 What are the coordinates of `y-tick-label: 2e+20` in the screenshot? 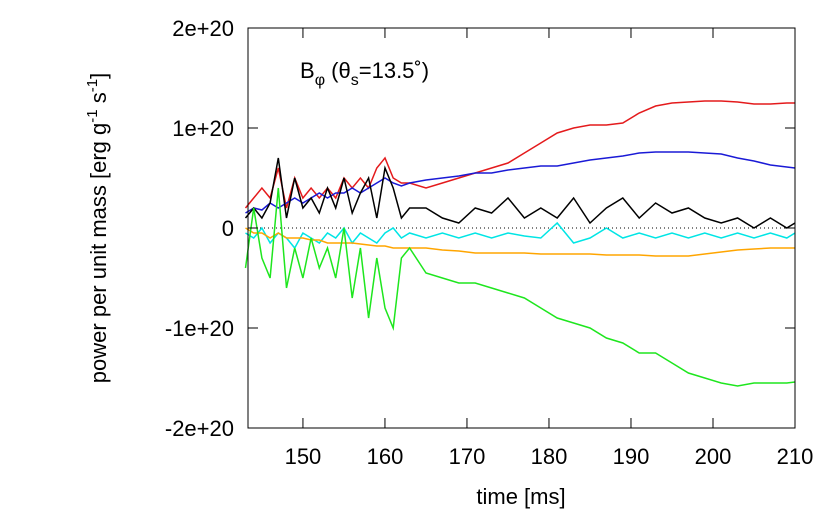 It's located at (203, 28).